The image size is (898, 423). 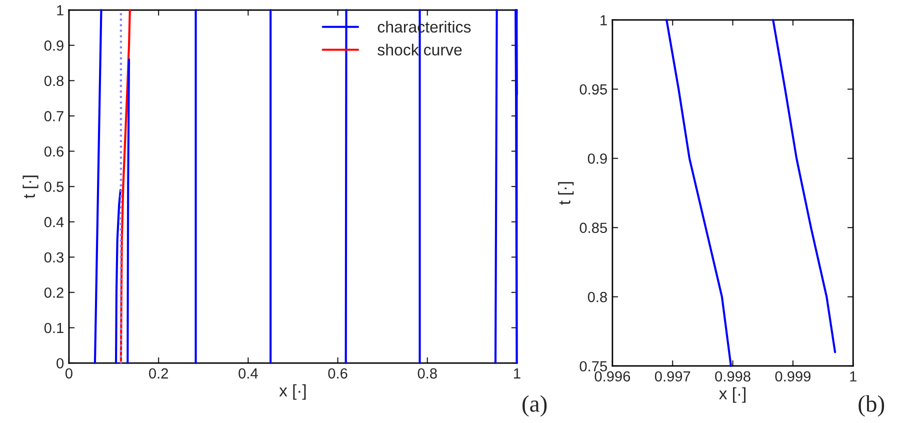 I want to click on x-tick-label: 0.2, so click(x=158, y=373).